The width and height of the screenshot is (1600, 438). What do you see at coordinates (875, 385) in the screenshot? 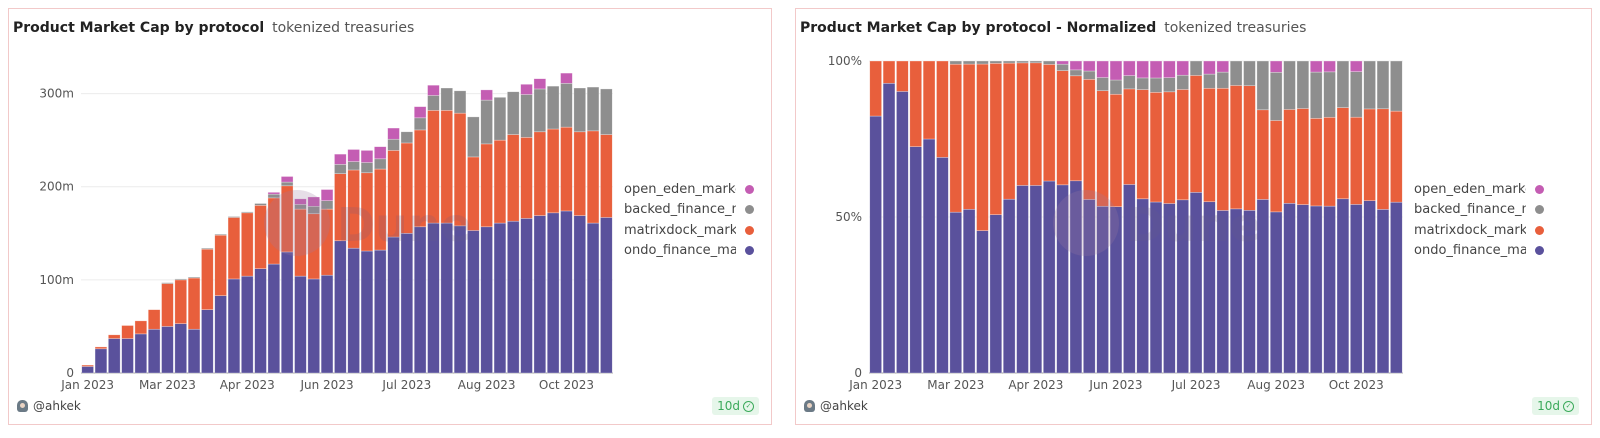
I see `x-tick-label: Jan 2023` at bounding box center [875, 385].